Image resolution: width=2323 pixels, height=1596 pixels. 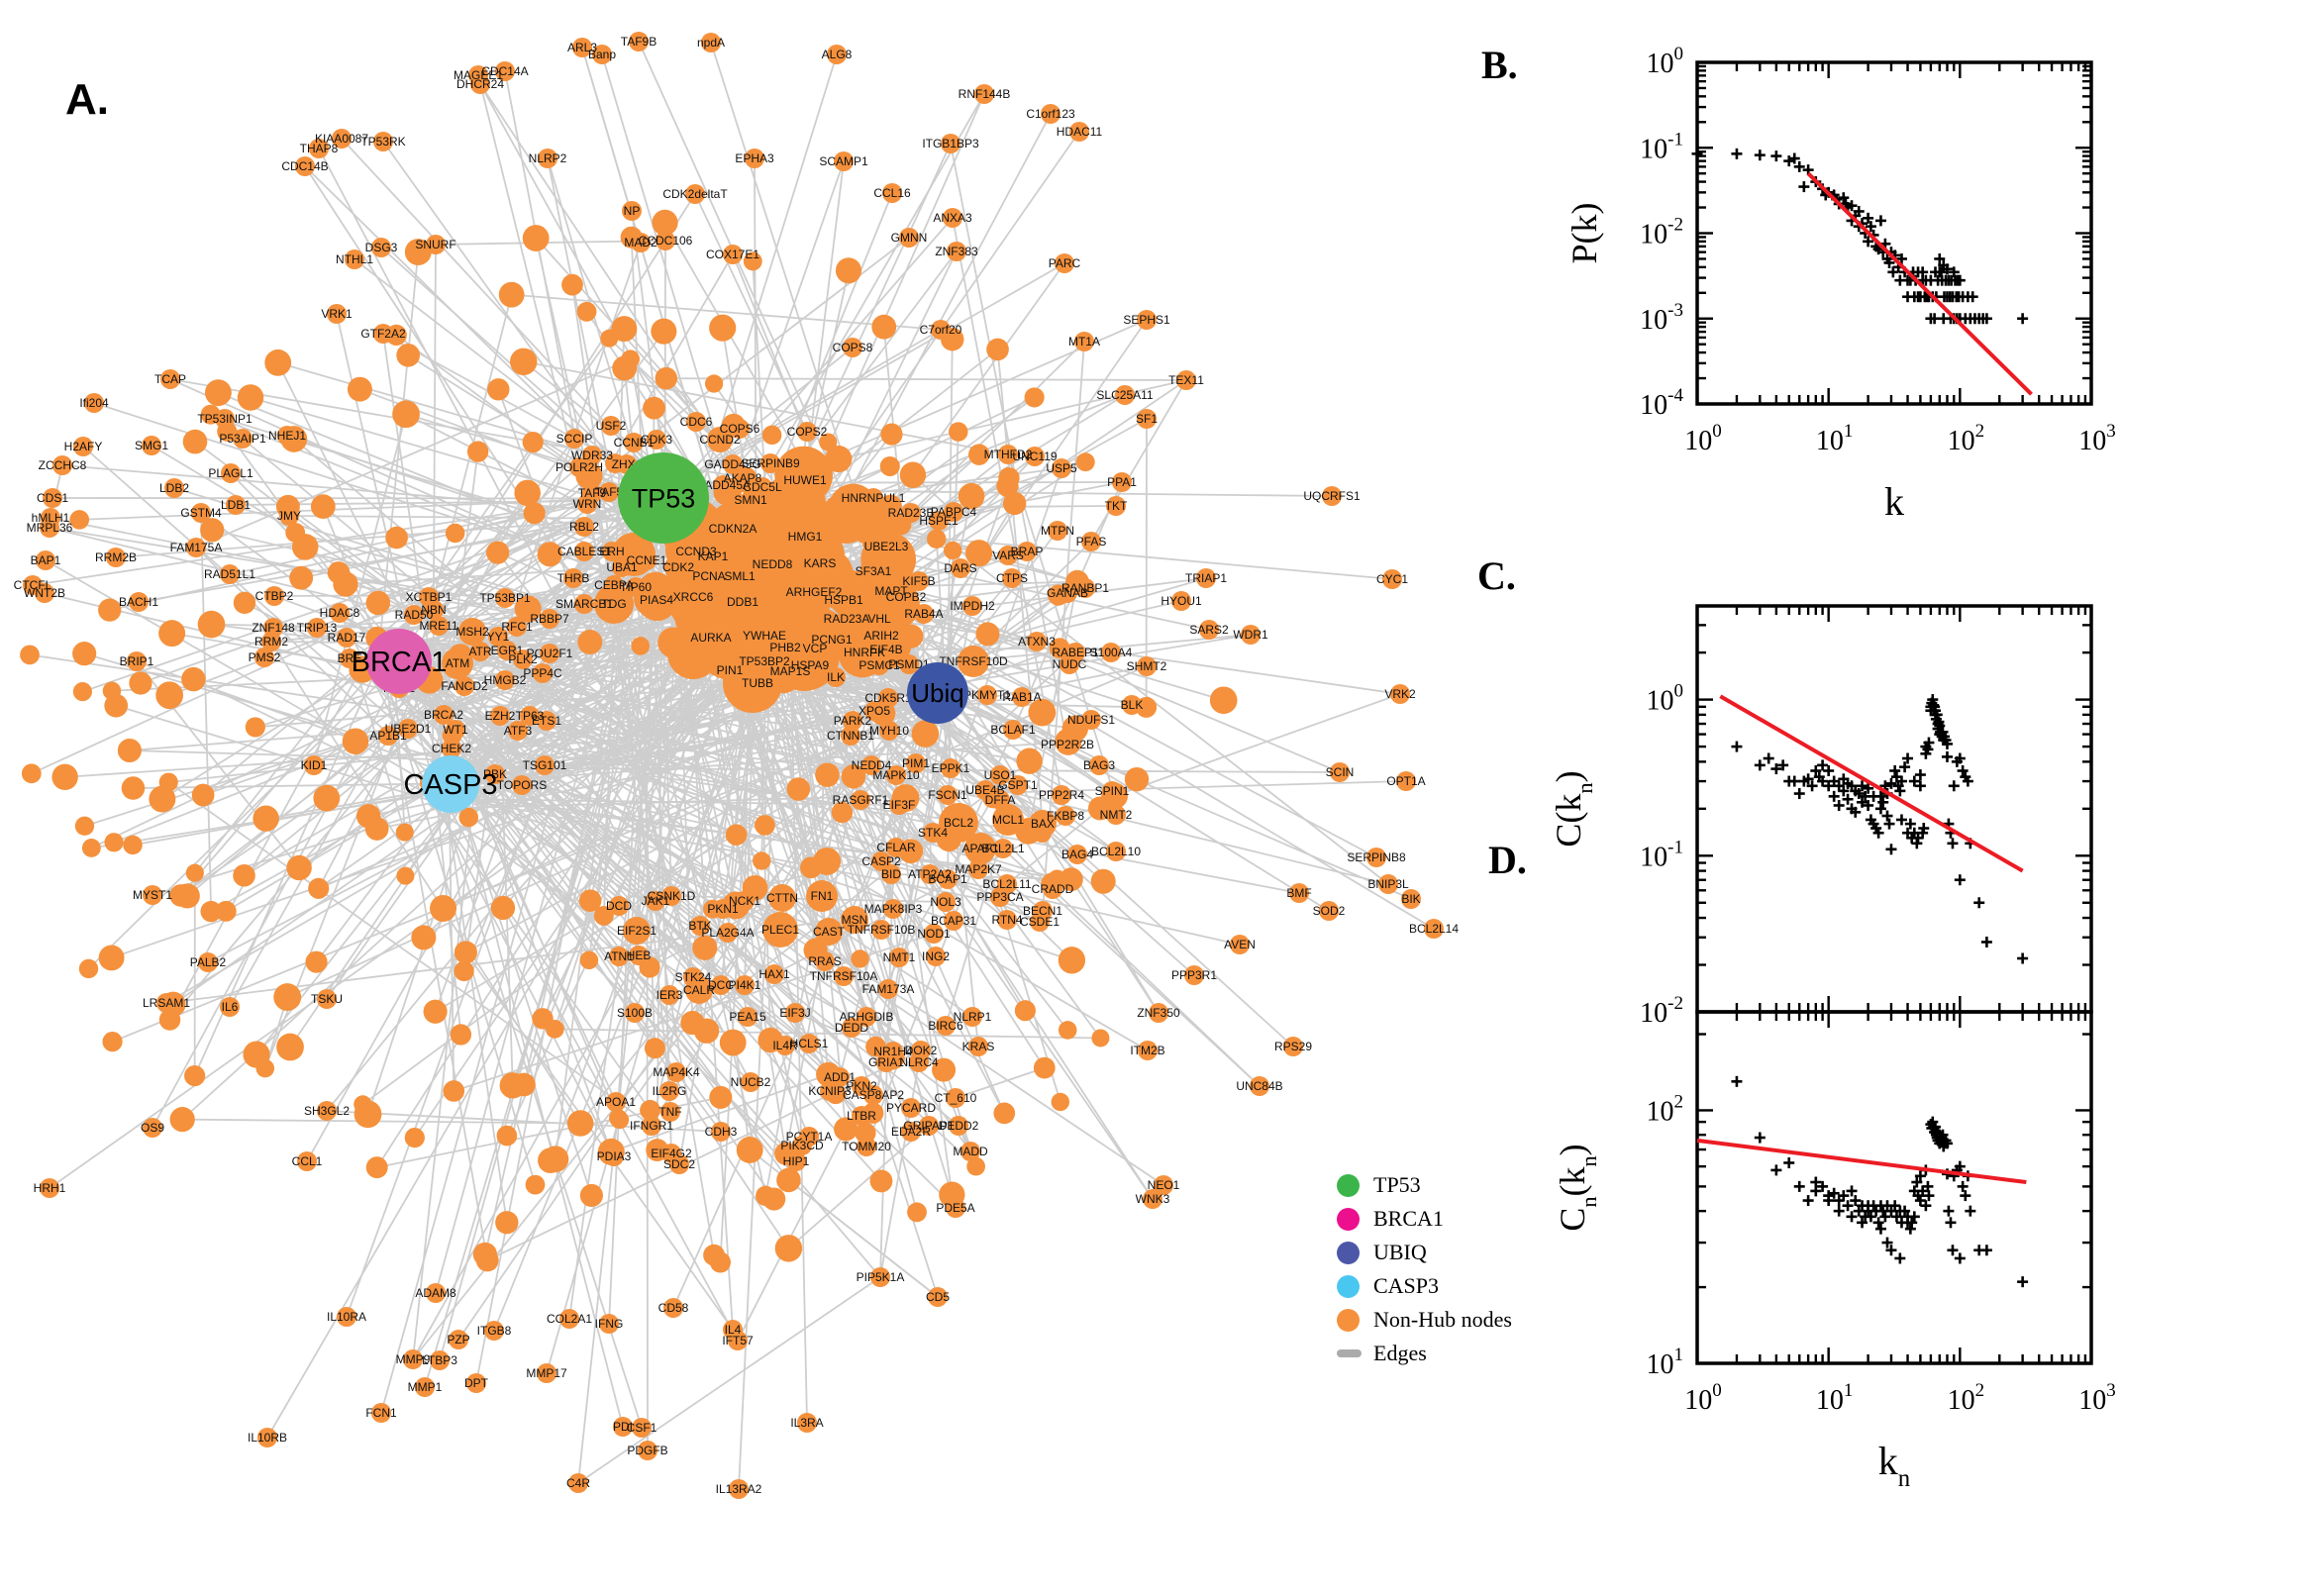 What do you see at coordinates (640, 242) in the screenshot?
I see `network-node-label: MAD2` at bounding box center [640, 242].